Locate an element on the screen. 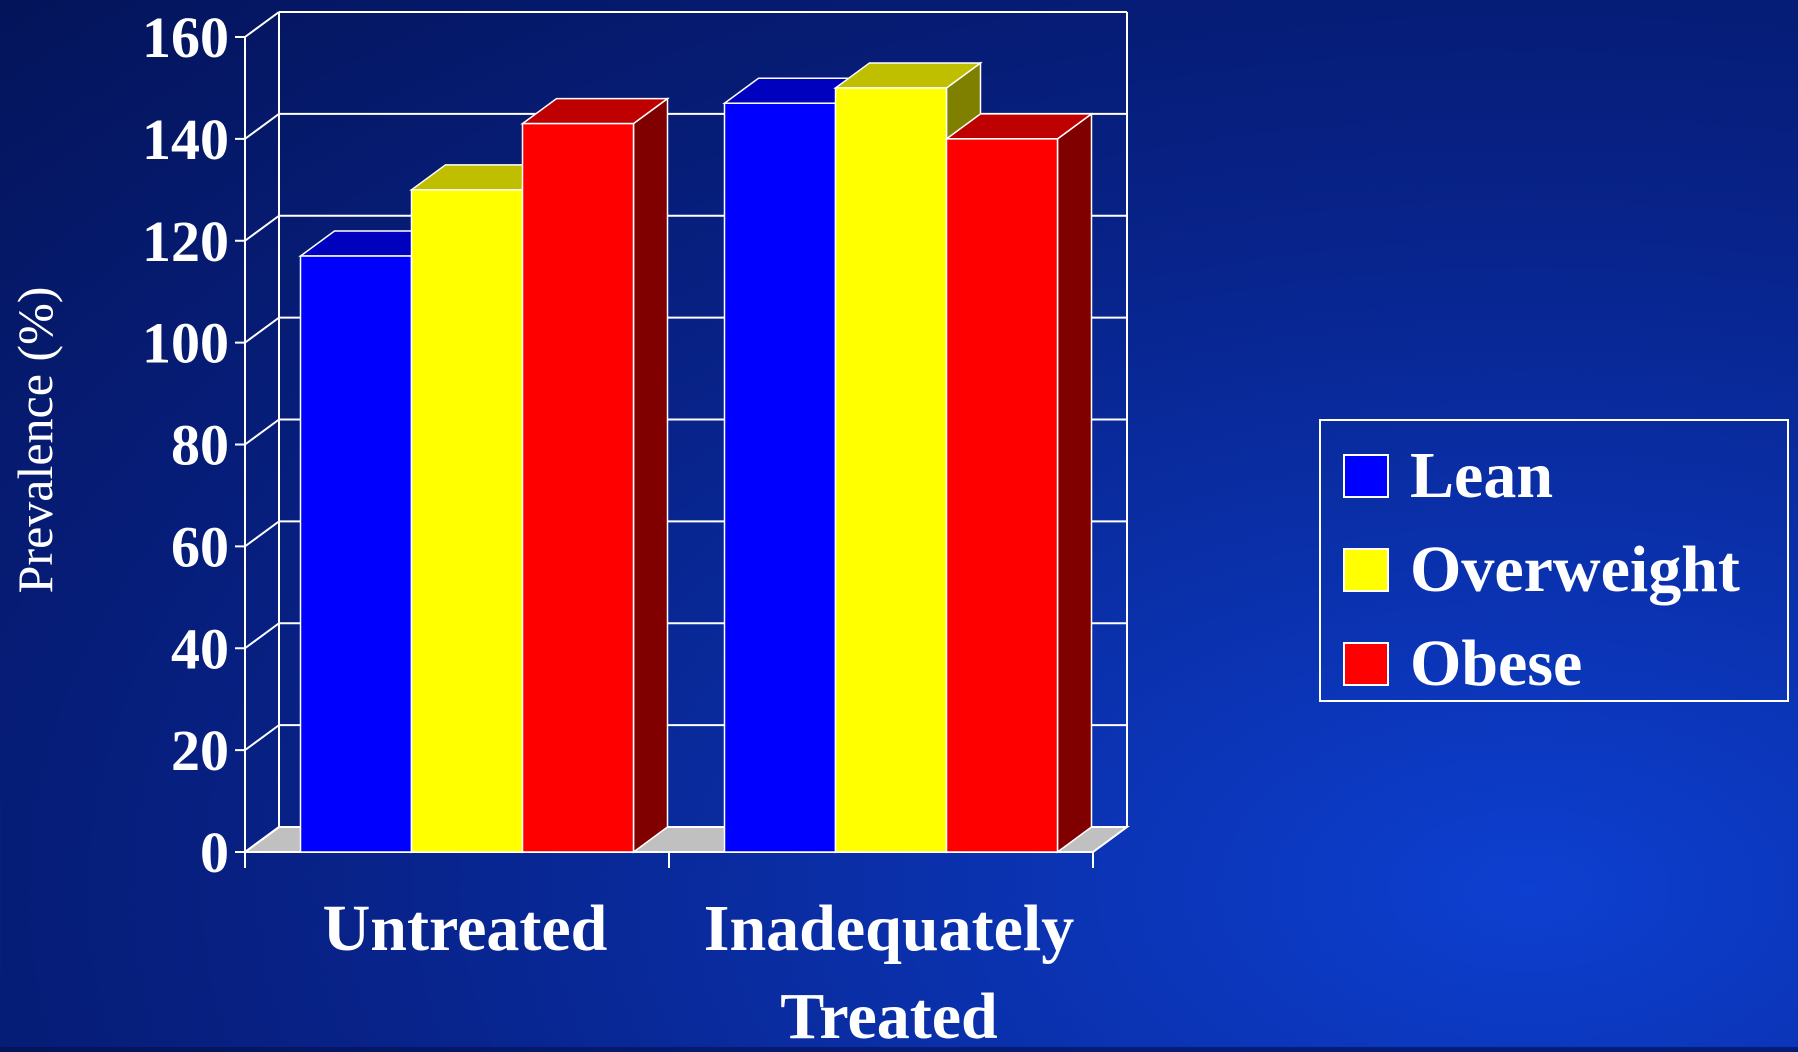 This screenshot has width=1798, height=1052. legend-swatch-obese is located at coordinates (1366, 664).